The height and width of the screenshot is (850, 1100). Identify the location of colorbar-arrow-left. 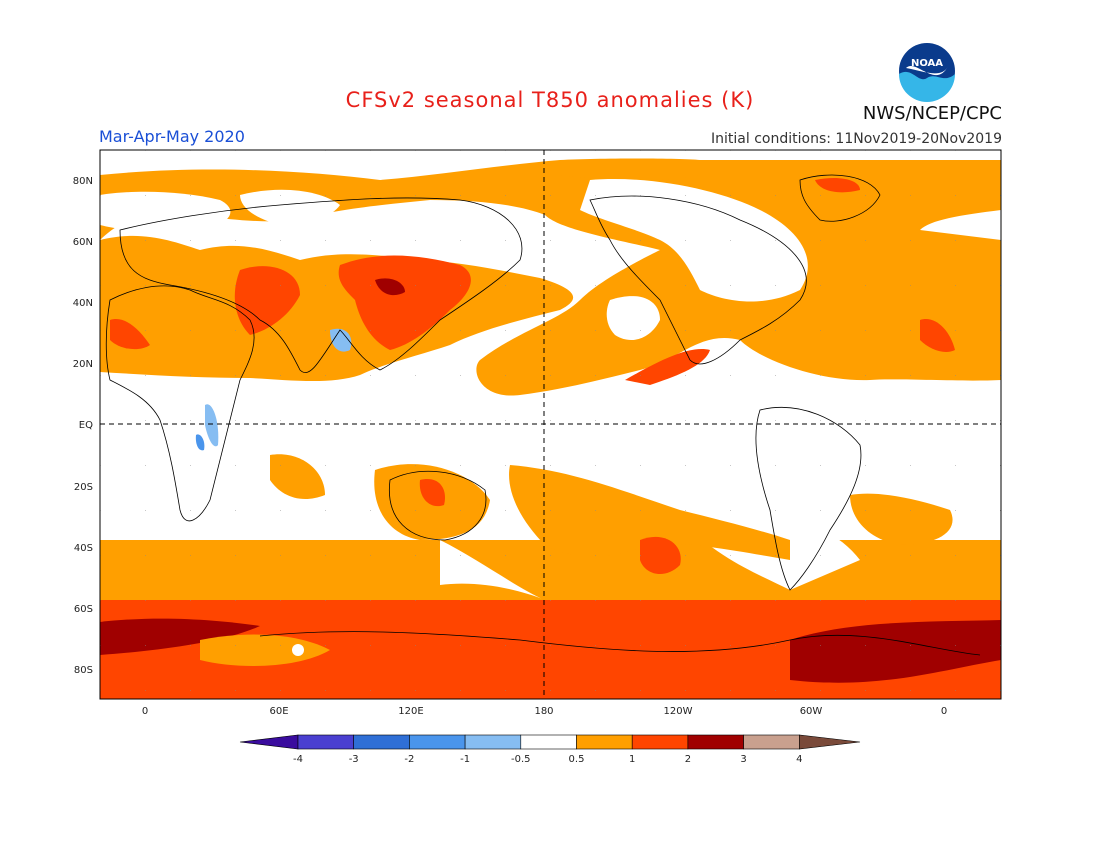
(269, 742).